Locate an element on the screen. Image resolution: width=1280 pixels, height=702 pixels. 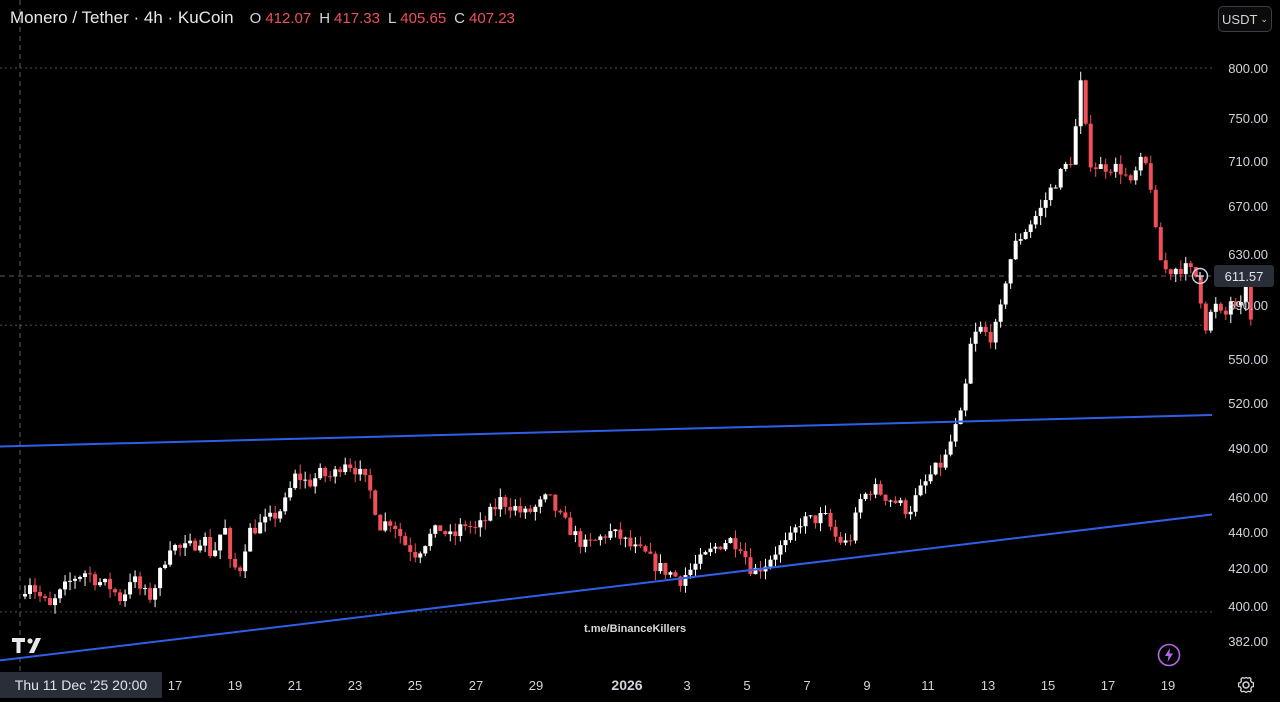
y-tick-label: 590.00 is located at coordinates (1248, 305).